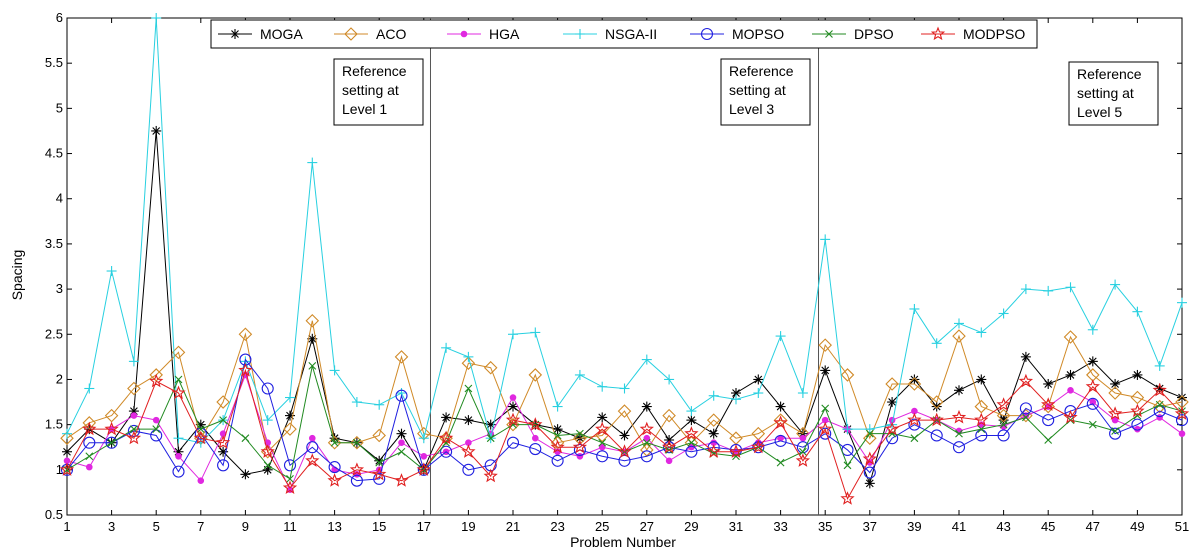  Describe the element at coordinates (994, 34) in the screenshot. I see `legend-label: MODPSO` at that location.